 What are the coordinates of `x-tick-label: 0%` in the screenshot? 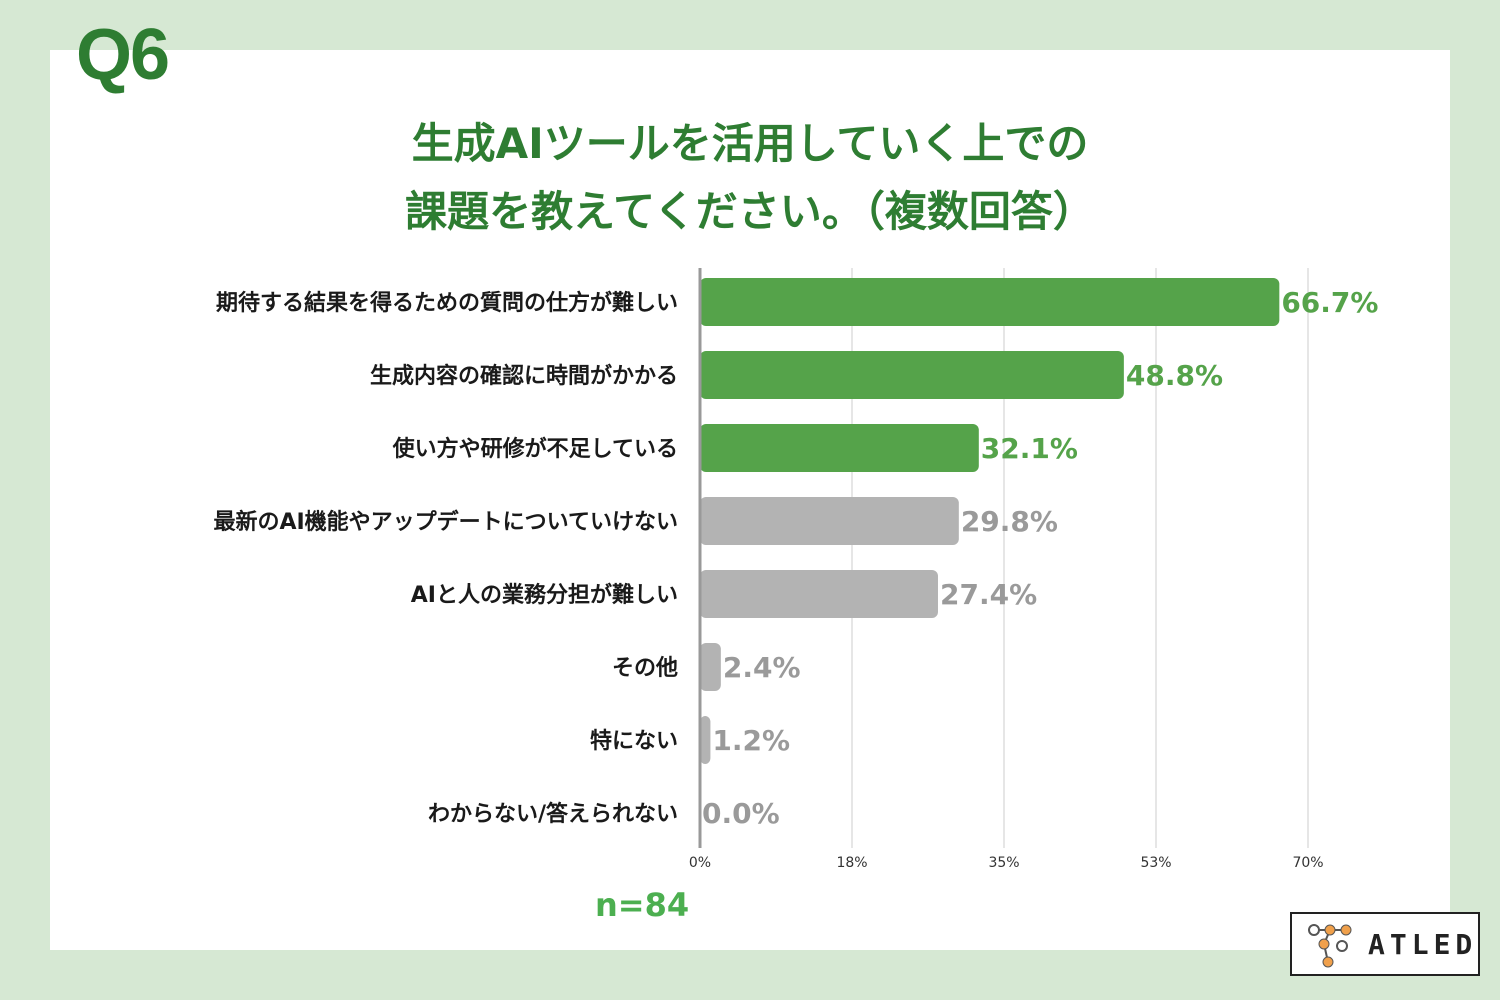 It's located at (700, 863).